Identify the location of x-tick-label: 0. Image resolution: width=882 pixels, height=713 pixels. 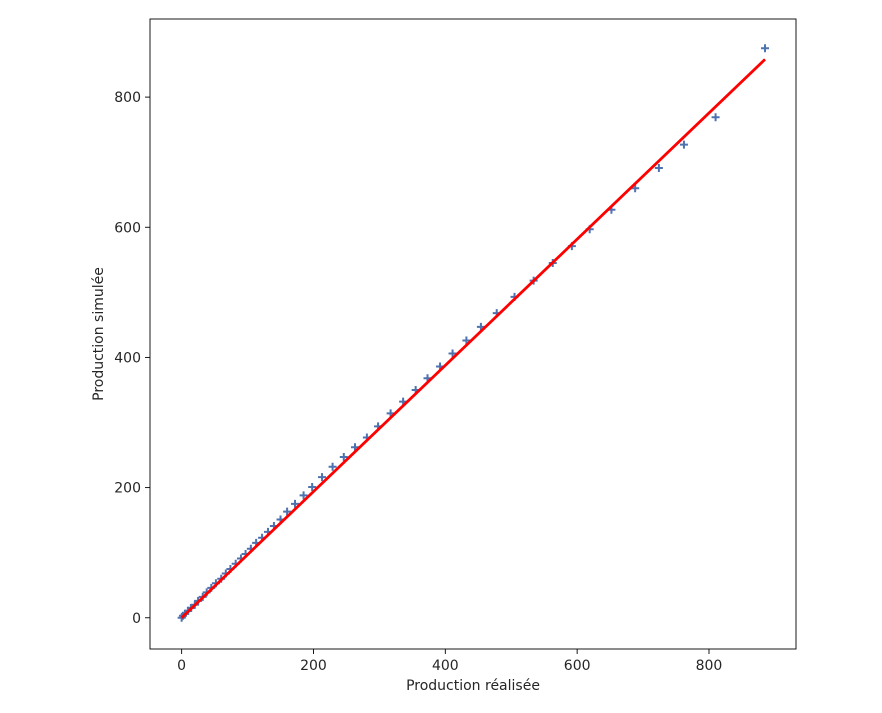
(181, 666).